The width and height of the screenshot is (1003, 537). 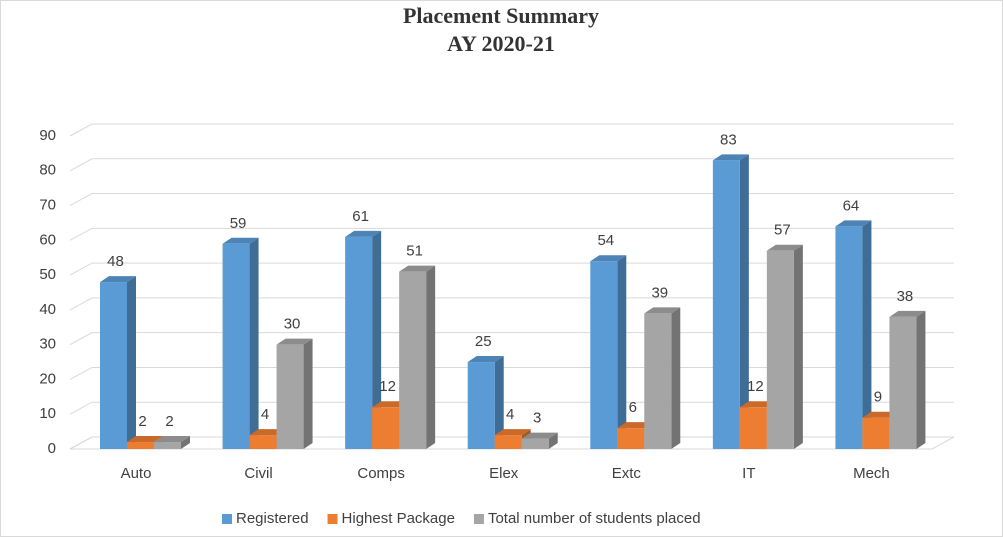 What do you see at coordinates (659, 292) in the screenshot?
I see `data-label: 39` at bounding box center [659, 292].